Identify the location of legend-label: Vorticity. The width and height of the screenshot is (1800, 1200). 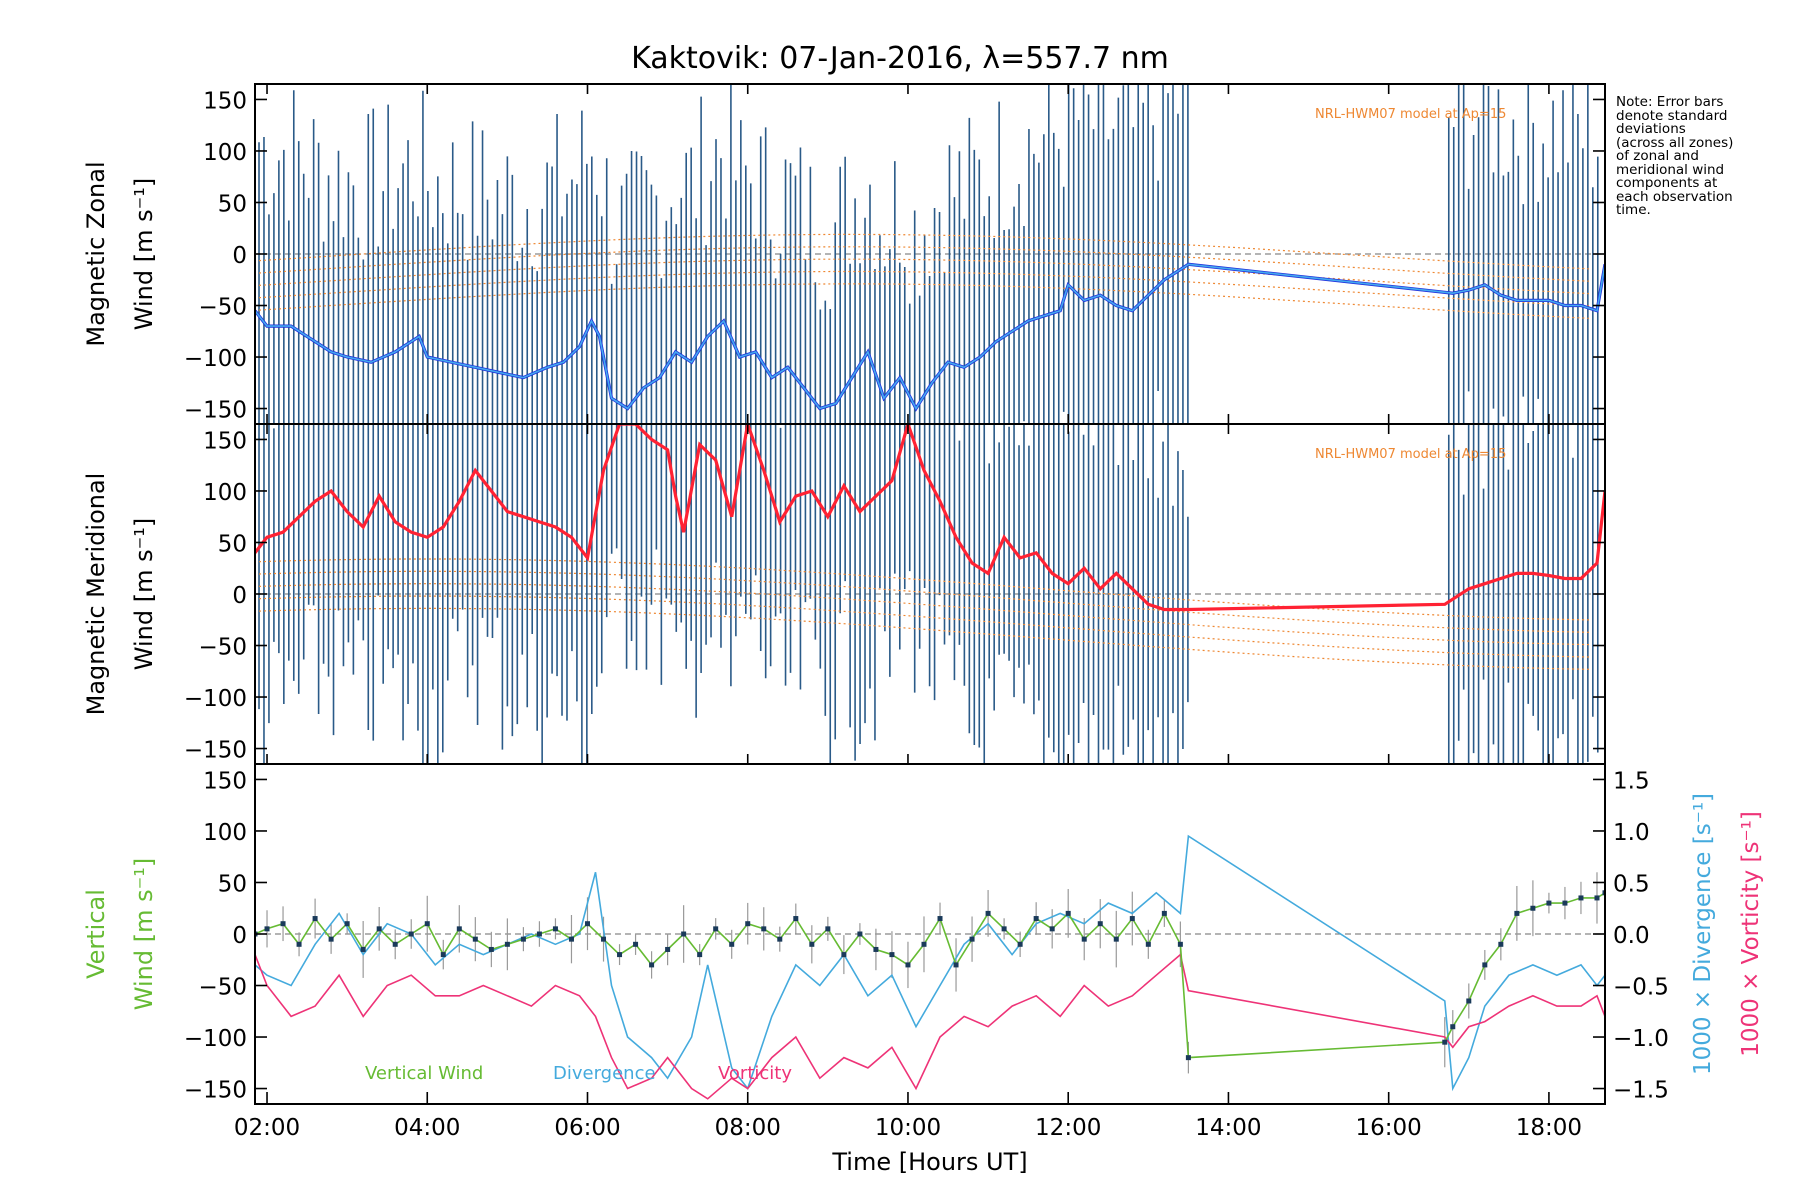
(755, 1073).